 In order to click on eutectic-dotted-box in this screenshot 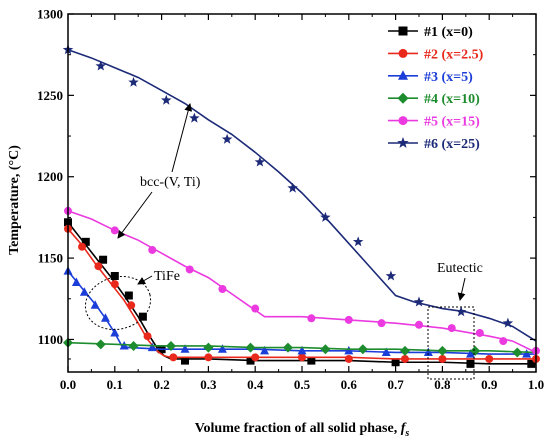, I will do `click(451, 343)`.